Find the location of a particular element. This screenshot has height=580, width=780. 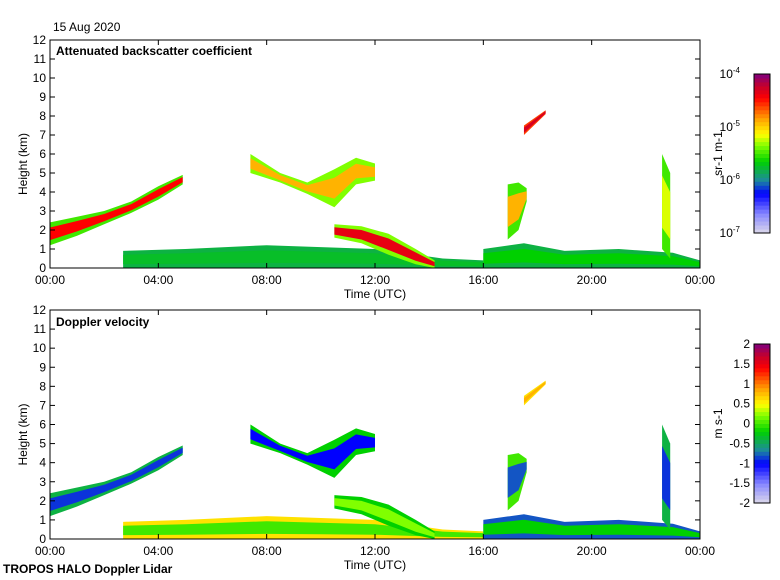

feature-spike-23h-core is located at coordinates (666, 478).